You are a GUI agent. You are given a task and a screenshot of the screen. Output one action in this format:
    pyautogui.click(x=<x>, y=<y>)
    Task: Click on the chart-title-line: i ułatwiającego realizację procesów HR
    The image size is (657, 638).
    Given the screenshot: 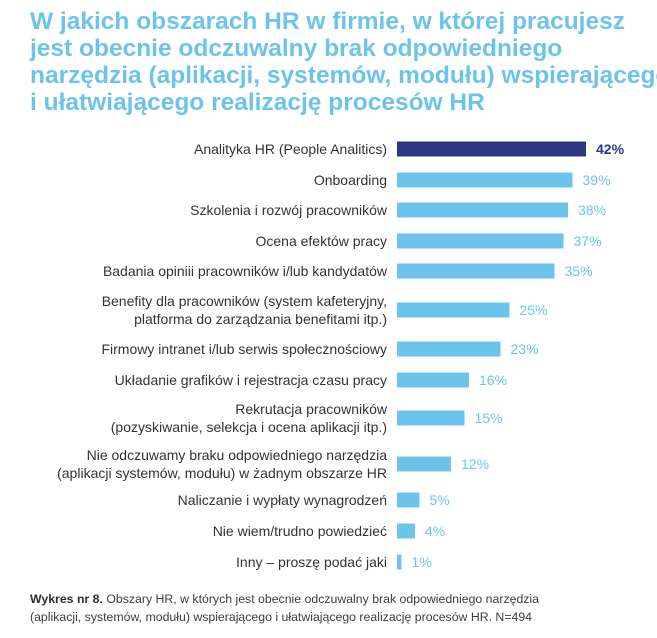 What is the action you would take?
    pyautogui.click(x=257, y=102)
    